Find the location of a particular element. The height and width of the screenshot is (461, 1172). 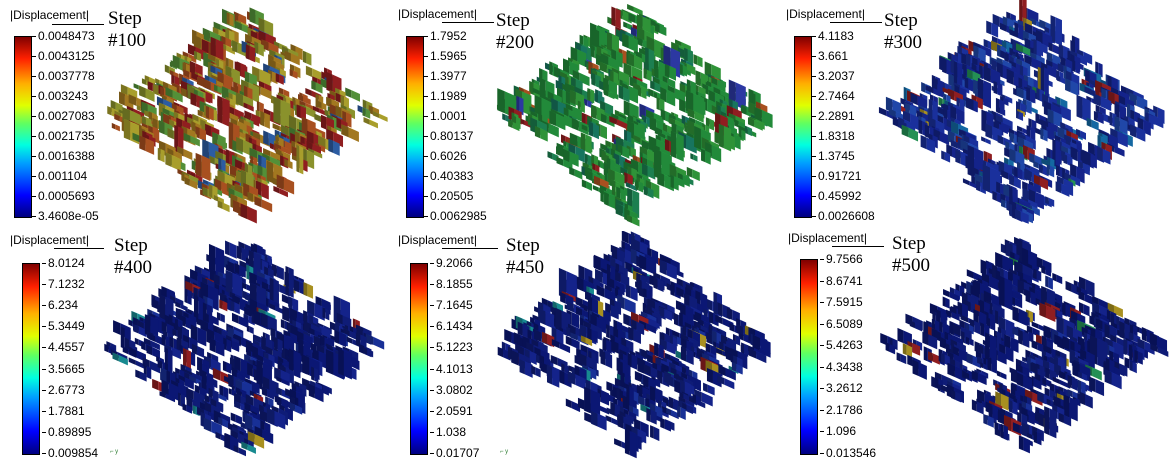

tick-label: 0.0005693 is located at coordinates (63, 196).